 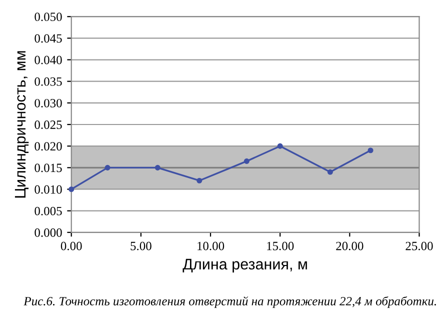 What do you see at coordinates (48, 168) in the screenshot?
I see `y-tick-label: 0.015` at bounding box center [48, 168].